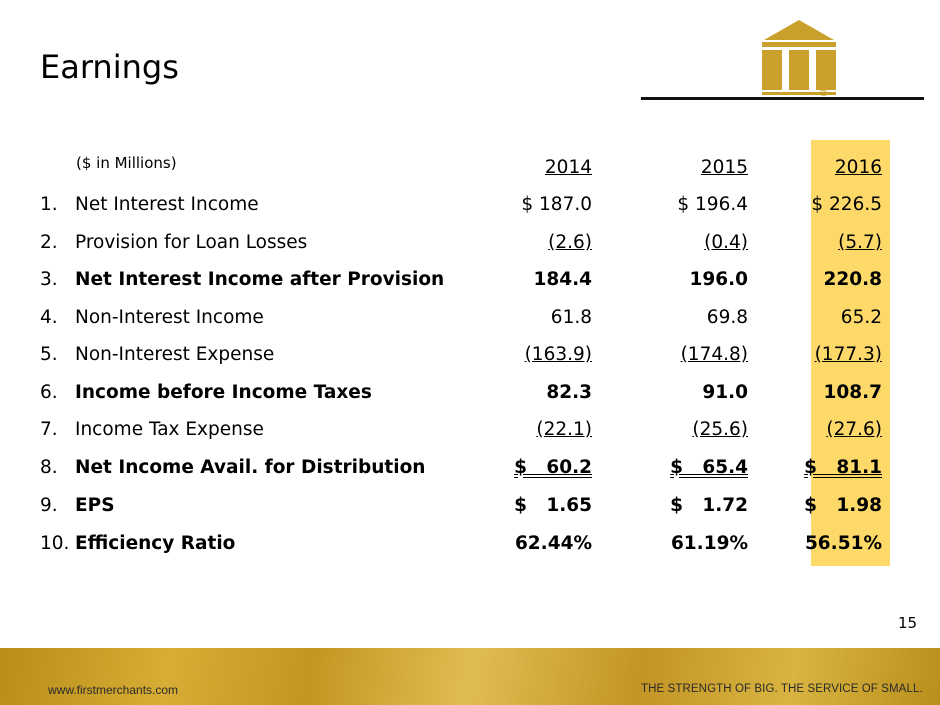 Image resolution: width=940 pixels, height=705 pixels. Describe the element at coordinates (169, 429) in the screenshot. I see `row-label: Income Tax Expense` at that location.